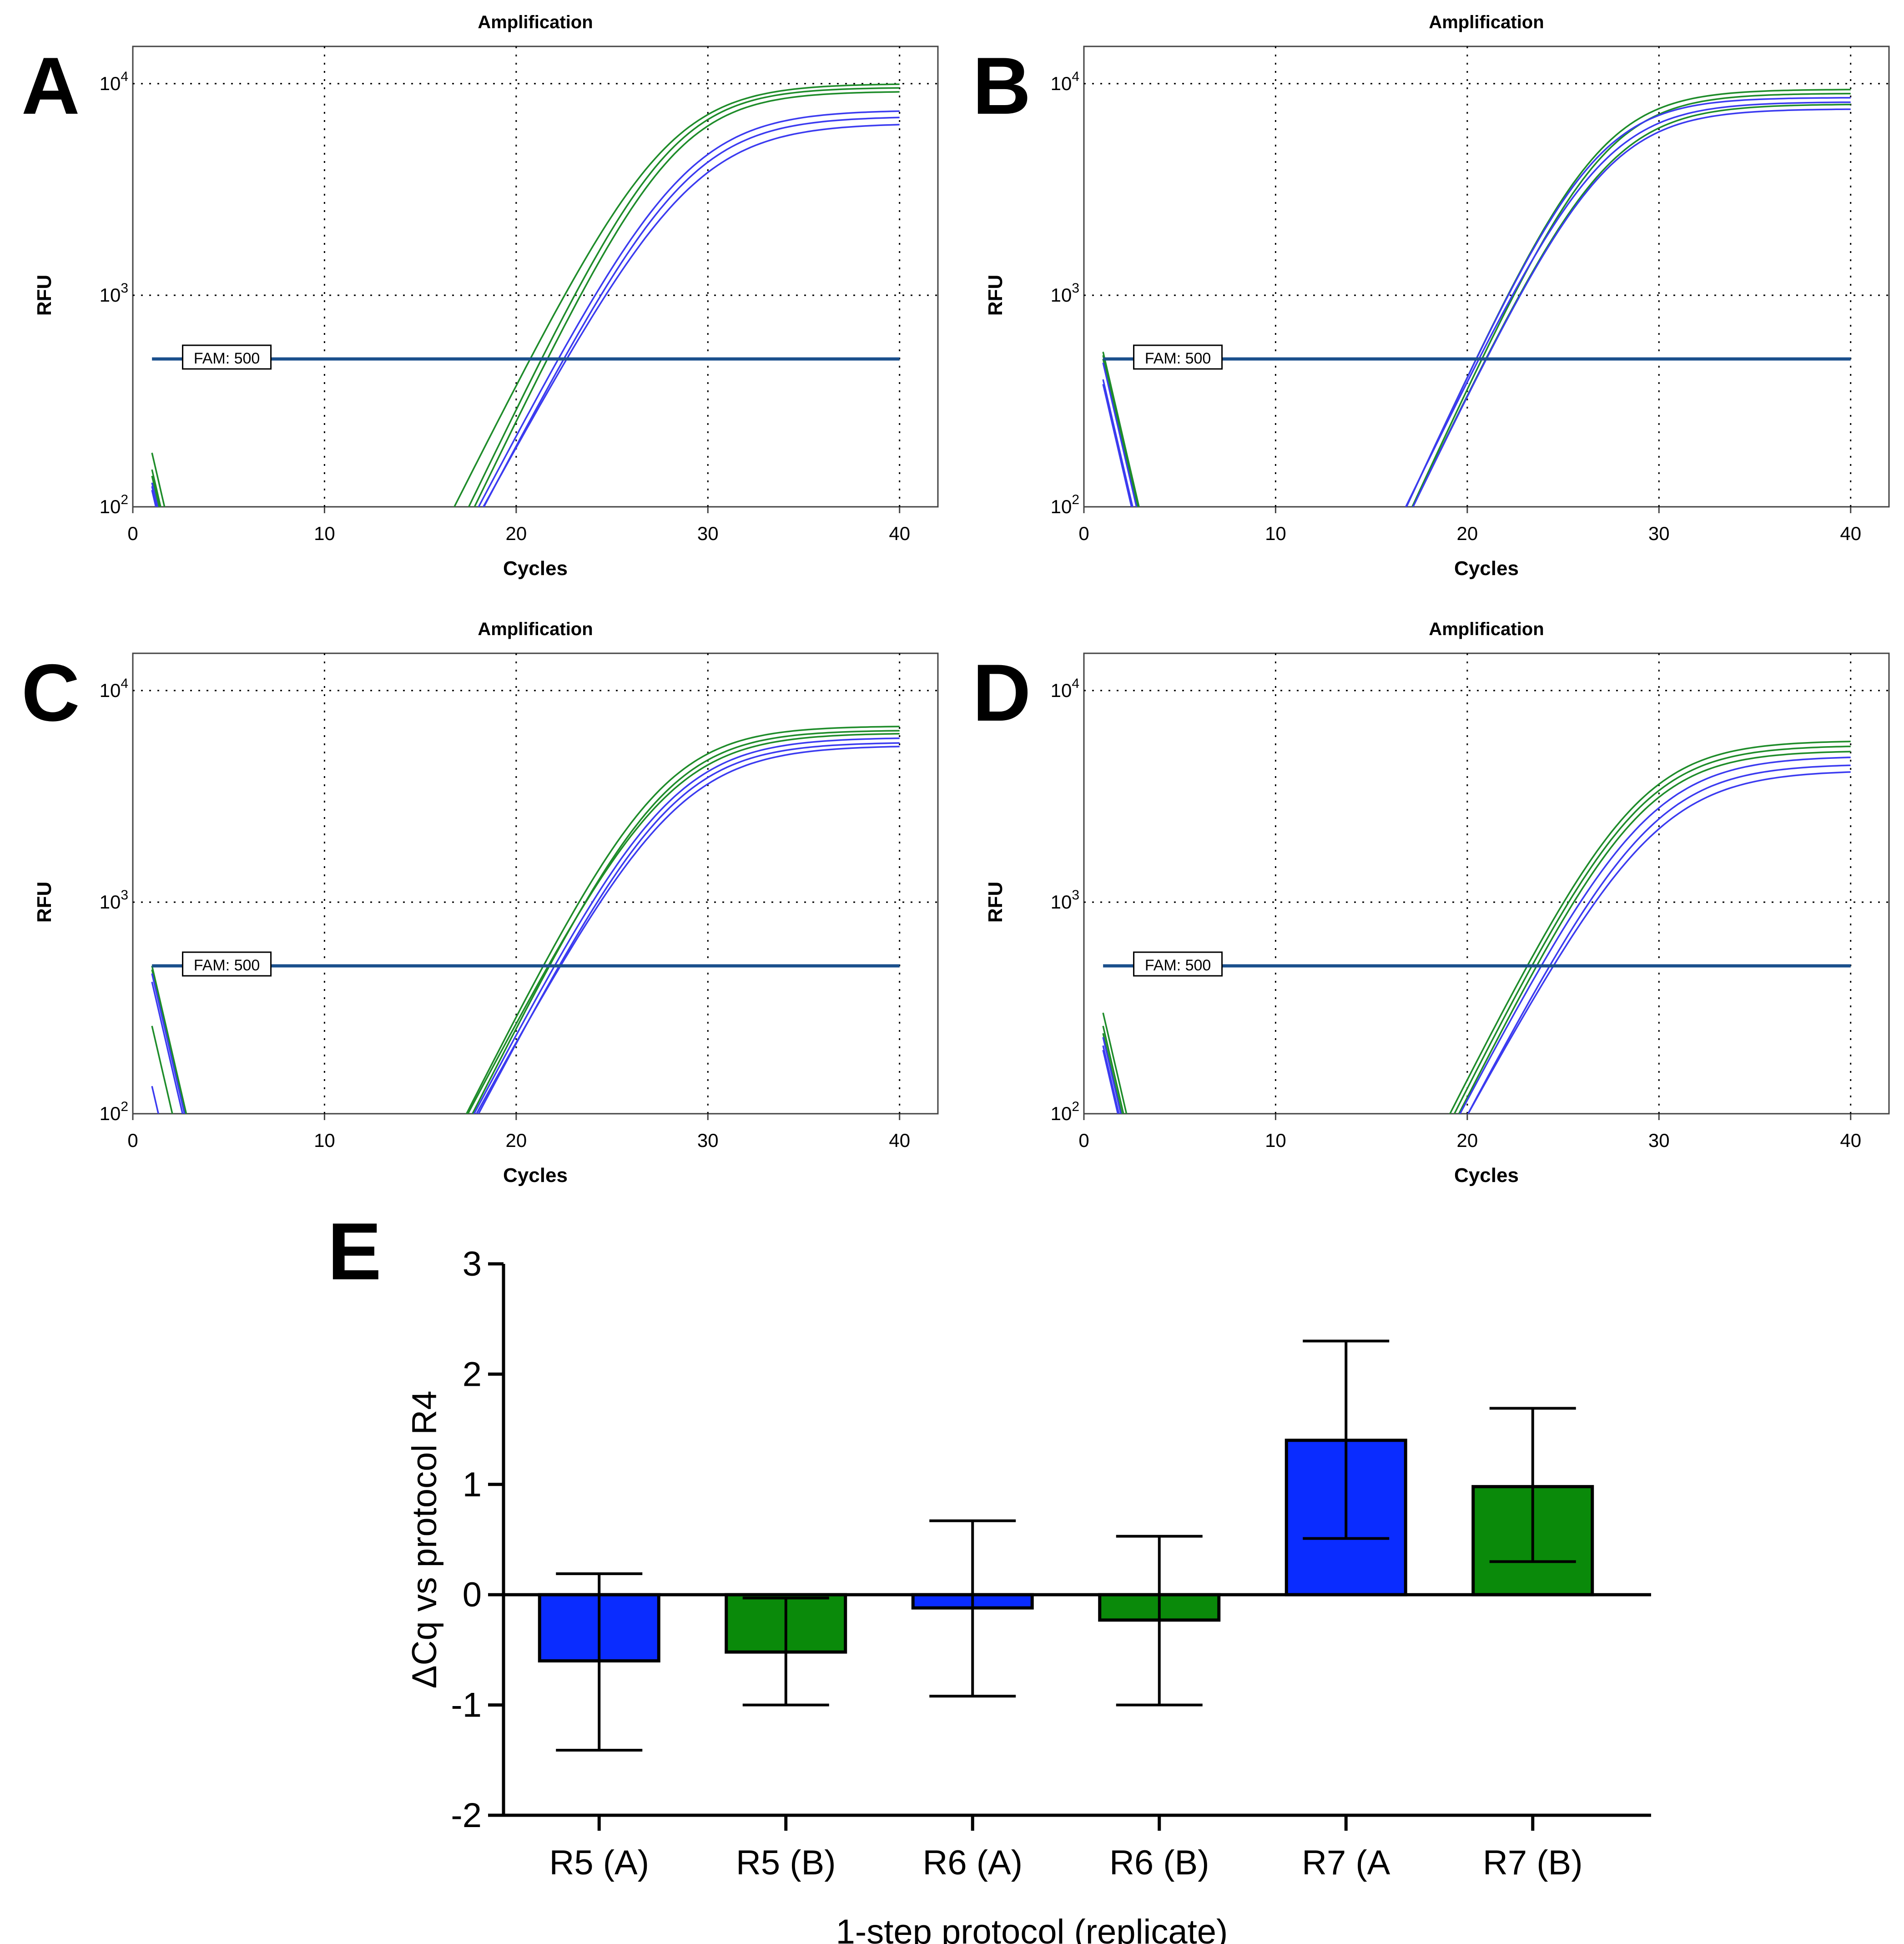 The image size is (1904, 1944). I want to click on panel-letter-a: A, so click(50, 85).